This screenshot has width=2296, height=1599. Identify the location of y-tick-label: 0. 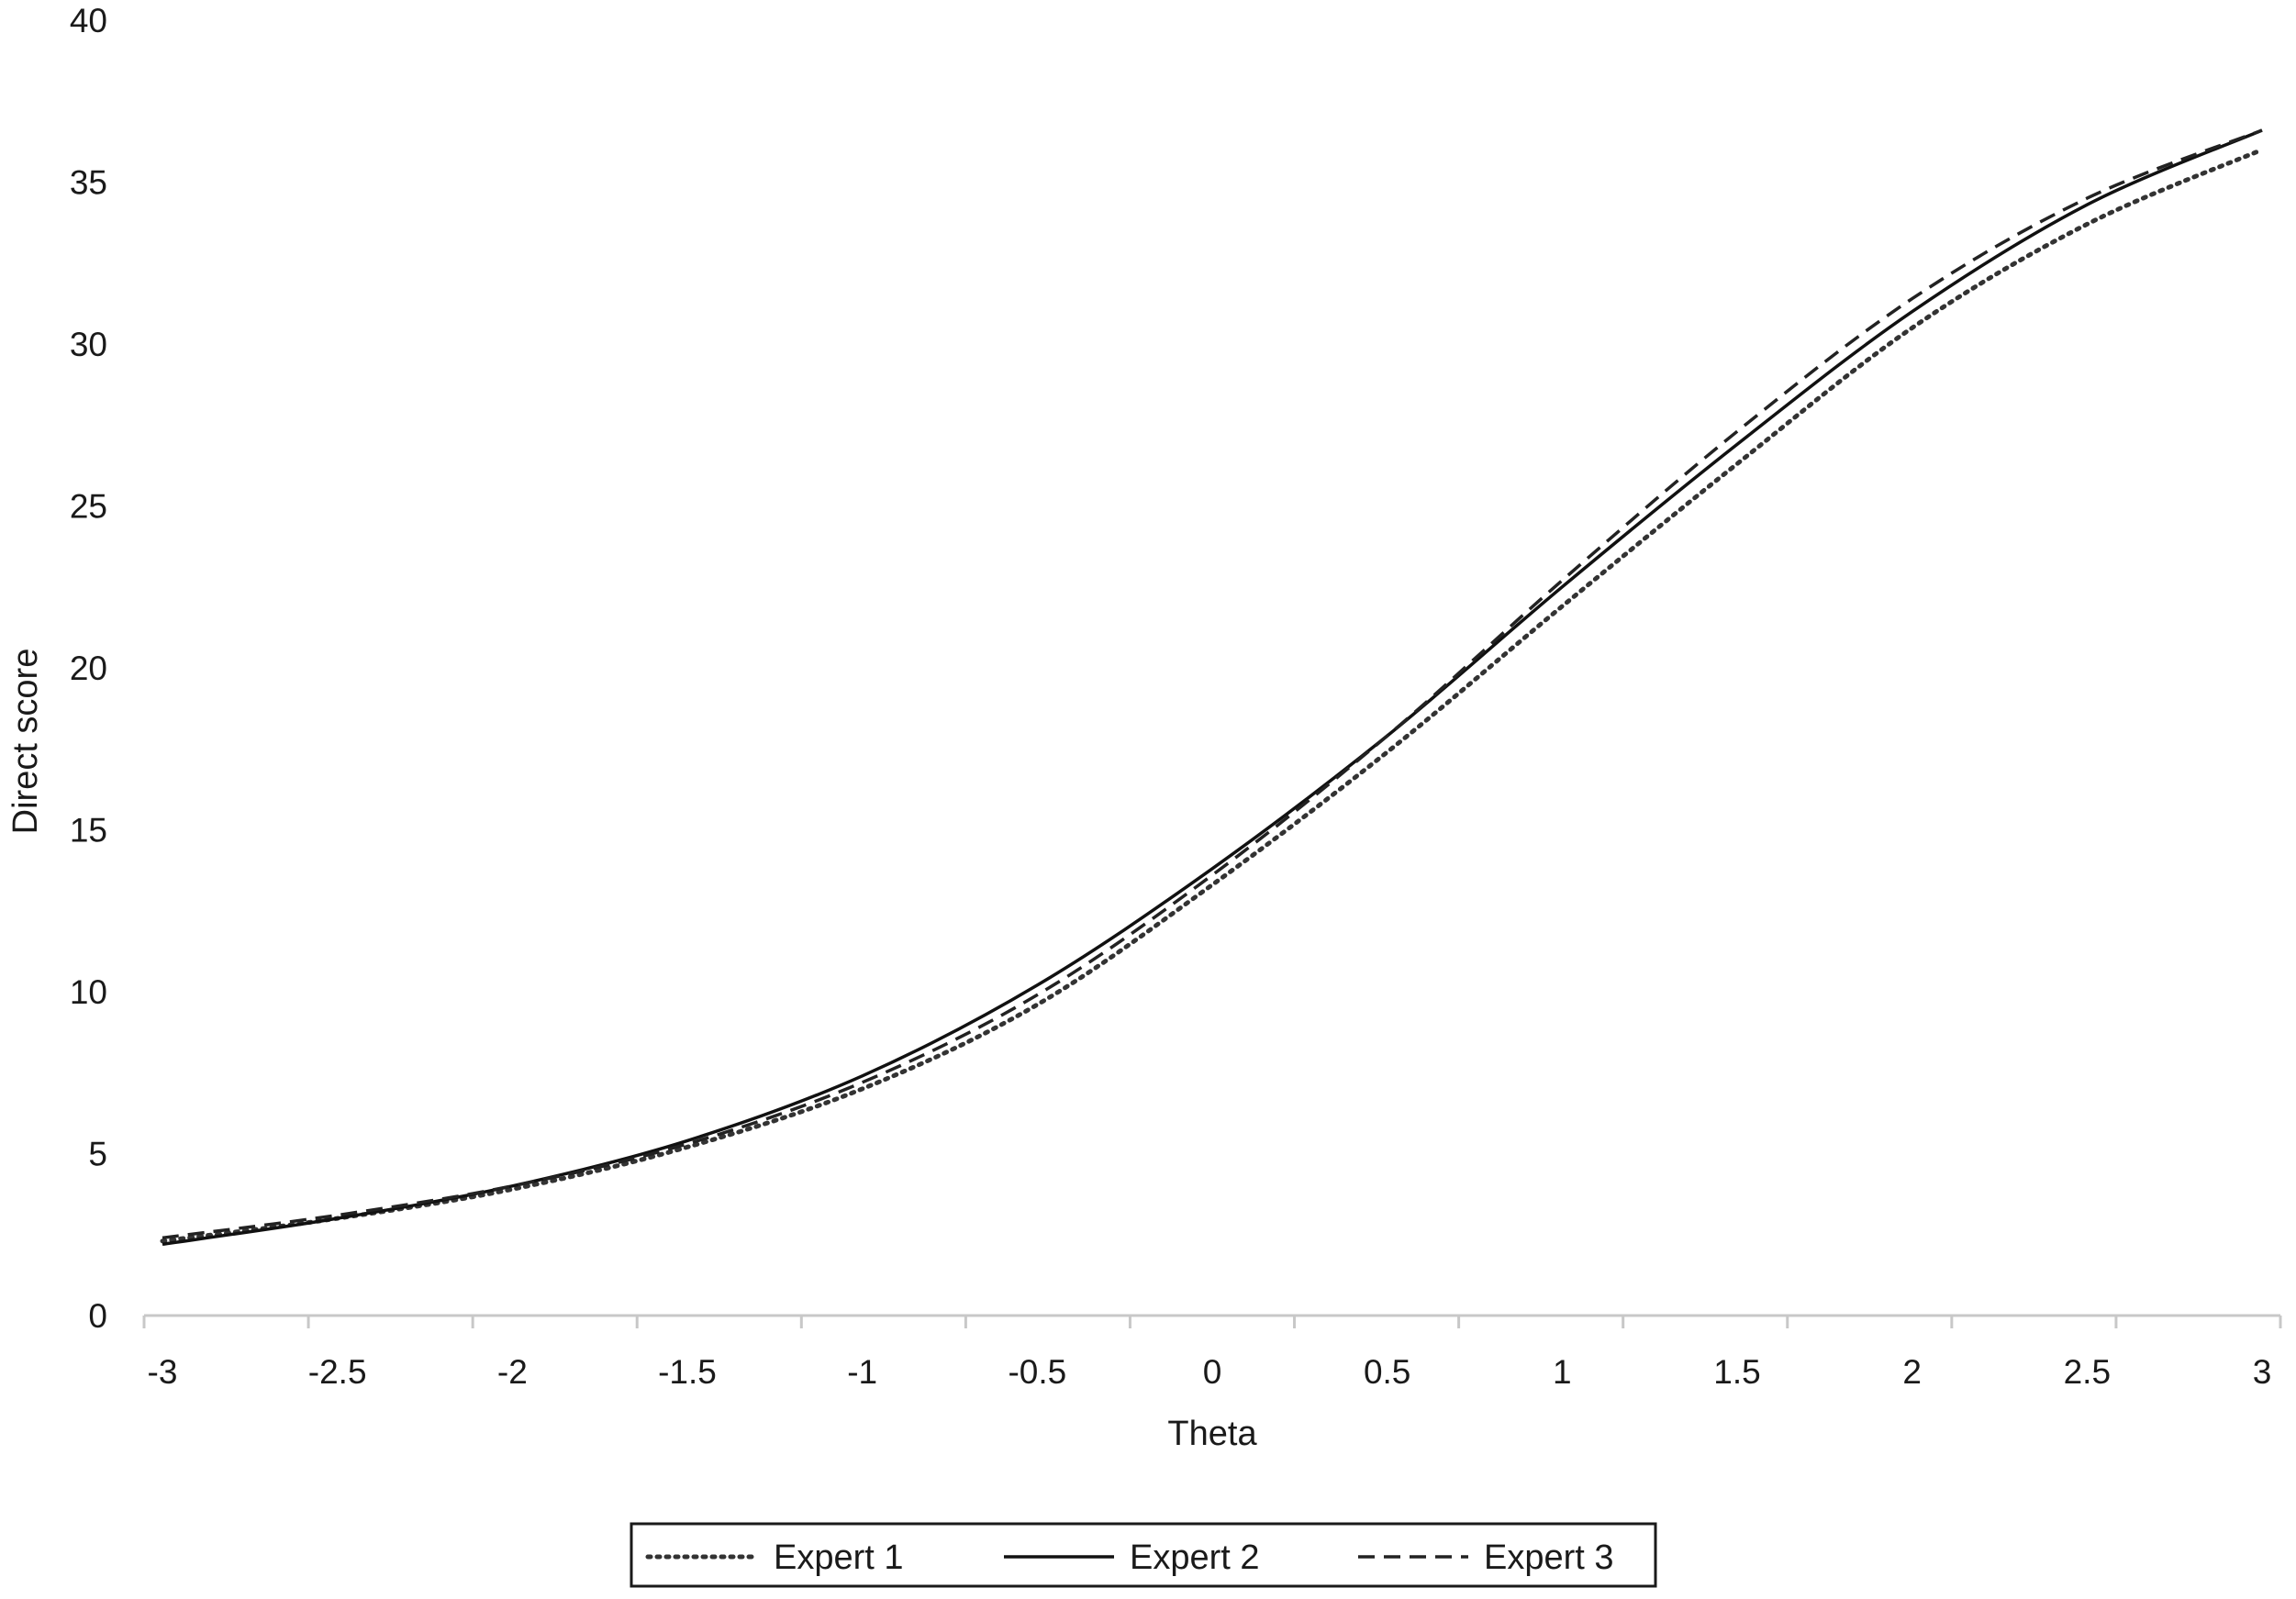
(97, 1316).